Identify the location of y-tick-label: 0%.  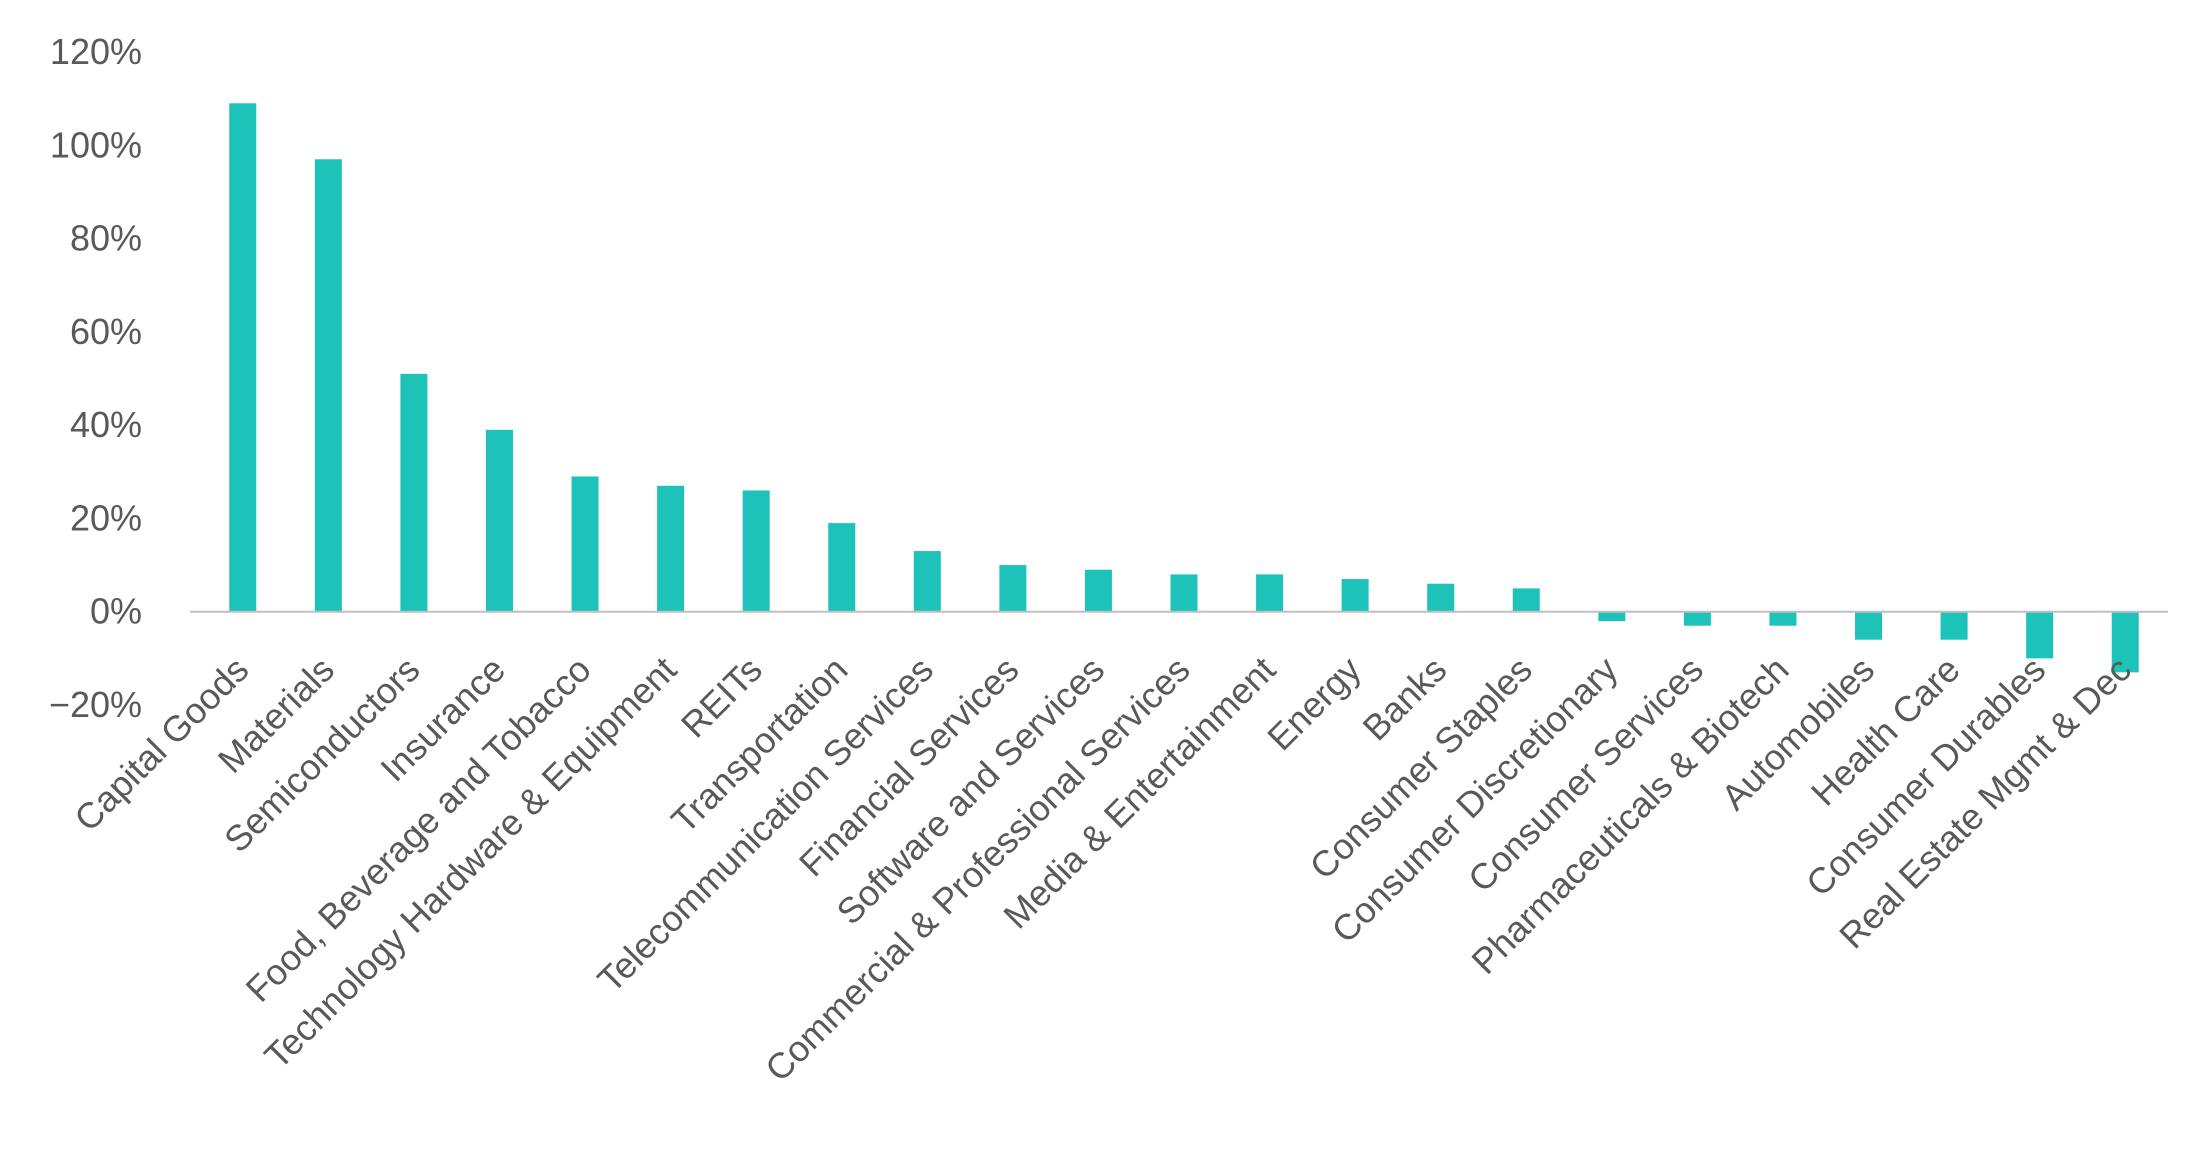
(116, 611).